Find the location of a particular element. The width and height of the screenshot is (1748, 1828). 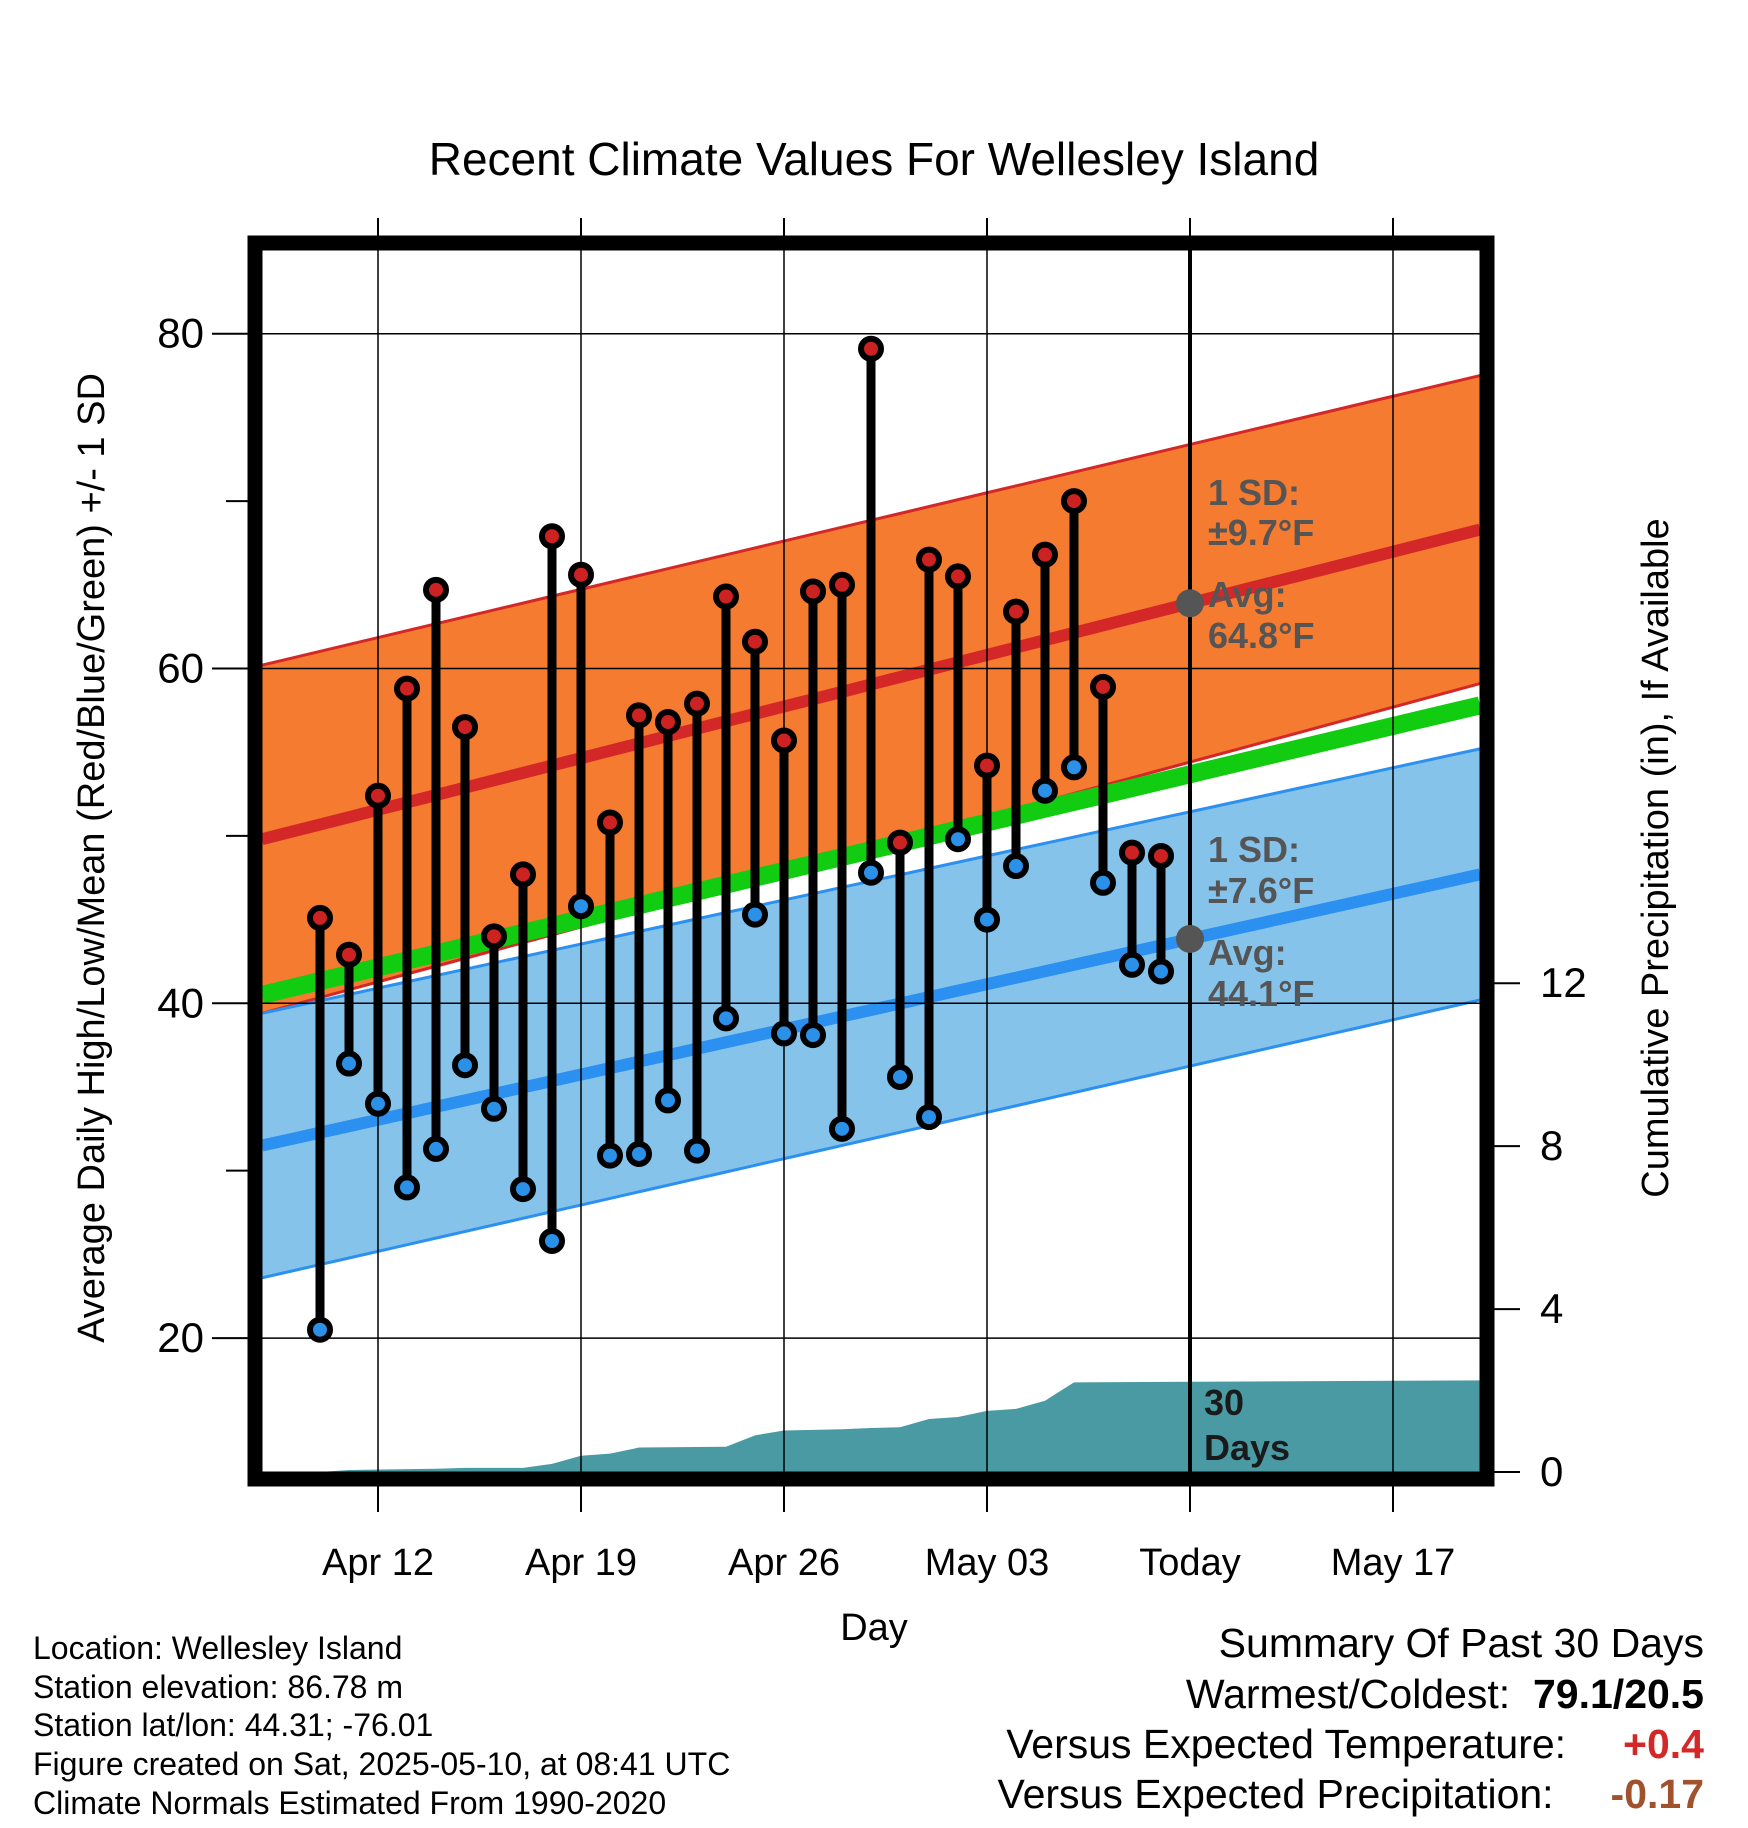

y-tick-label: 40 is located at coordinates (180, 1002).